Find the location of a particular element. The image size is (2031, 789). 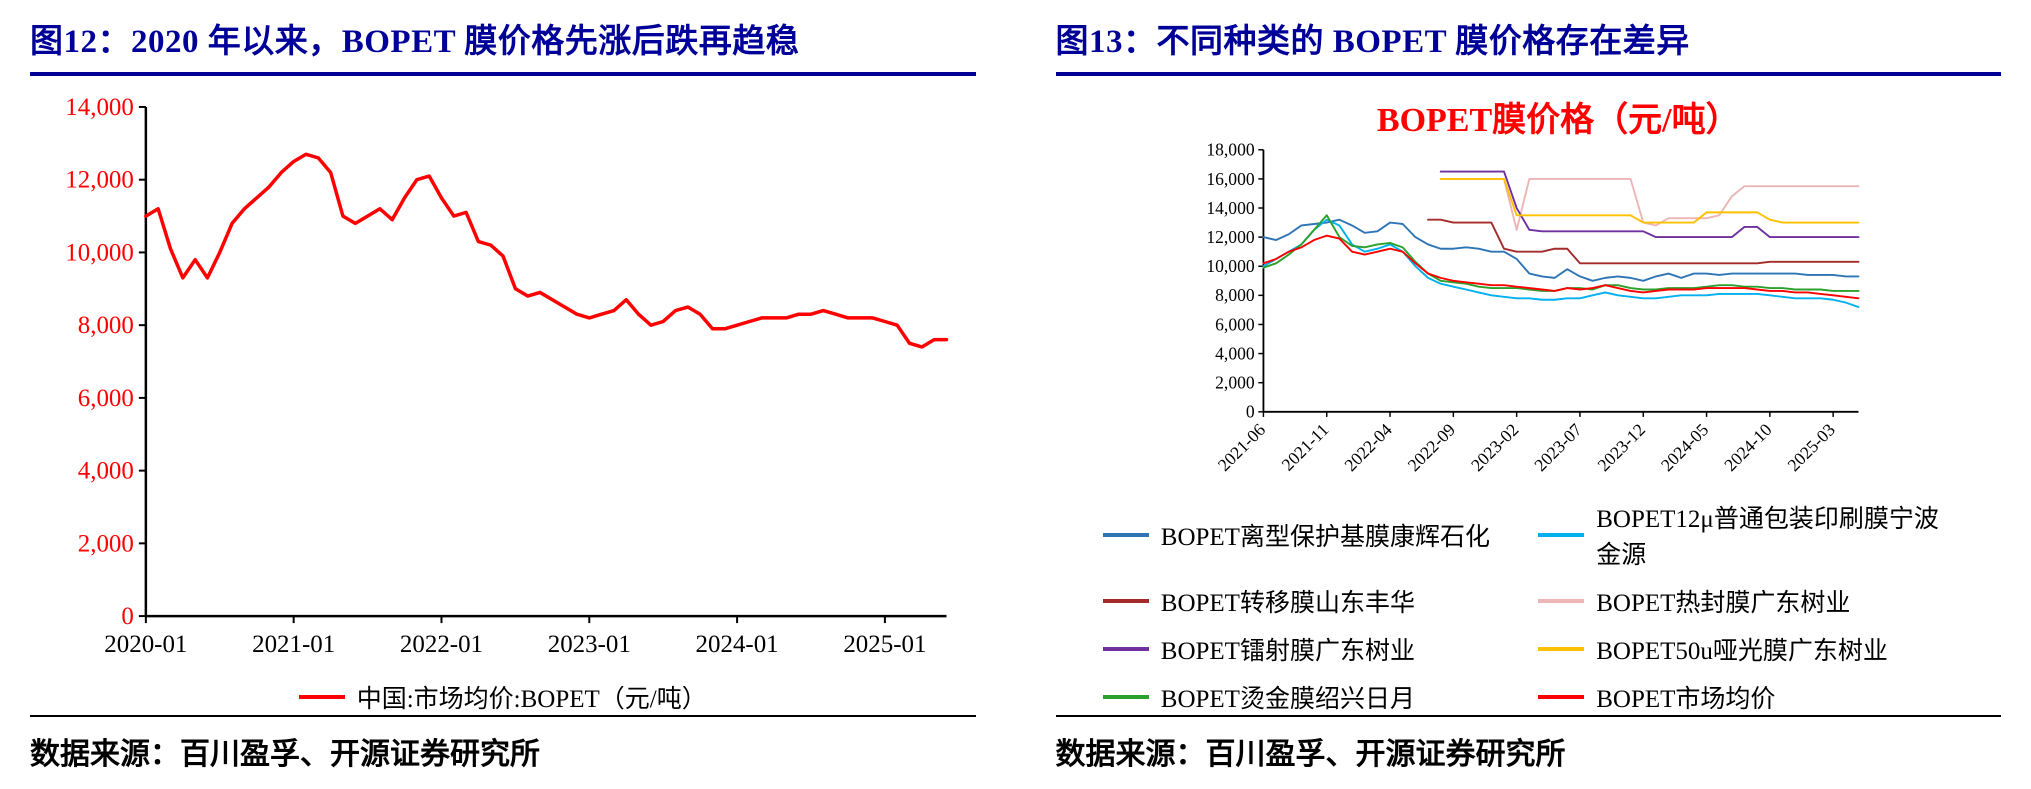

x-tick-label: 2023-01 is located at coordinates (589, 644).